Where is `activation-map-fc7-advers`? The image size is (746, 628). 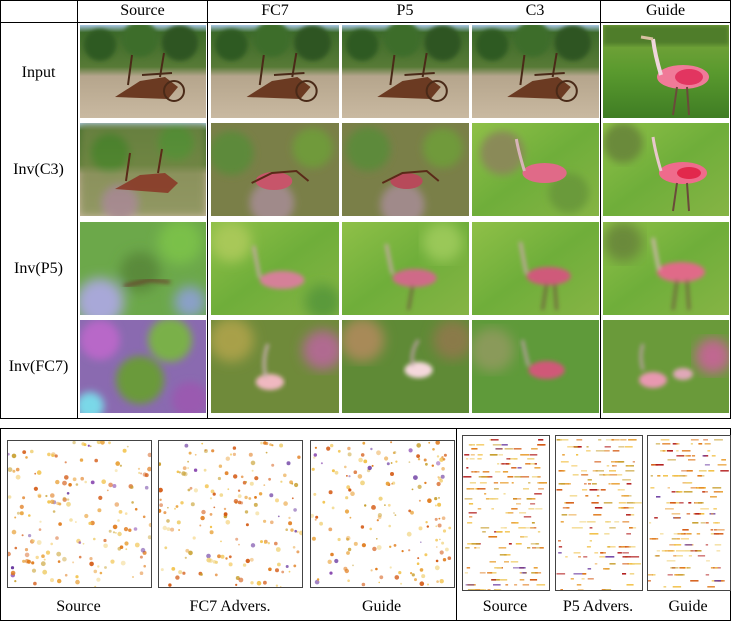 activation-map-fc7-advers is located at coordinates (230, 514).